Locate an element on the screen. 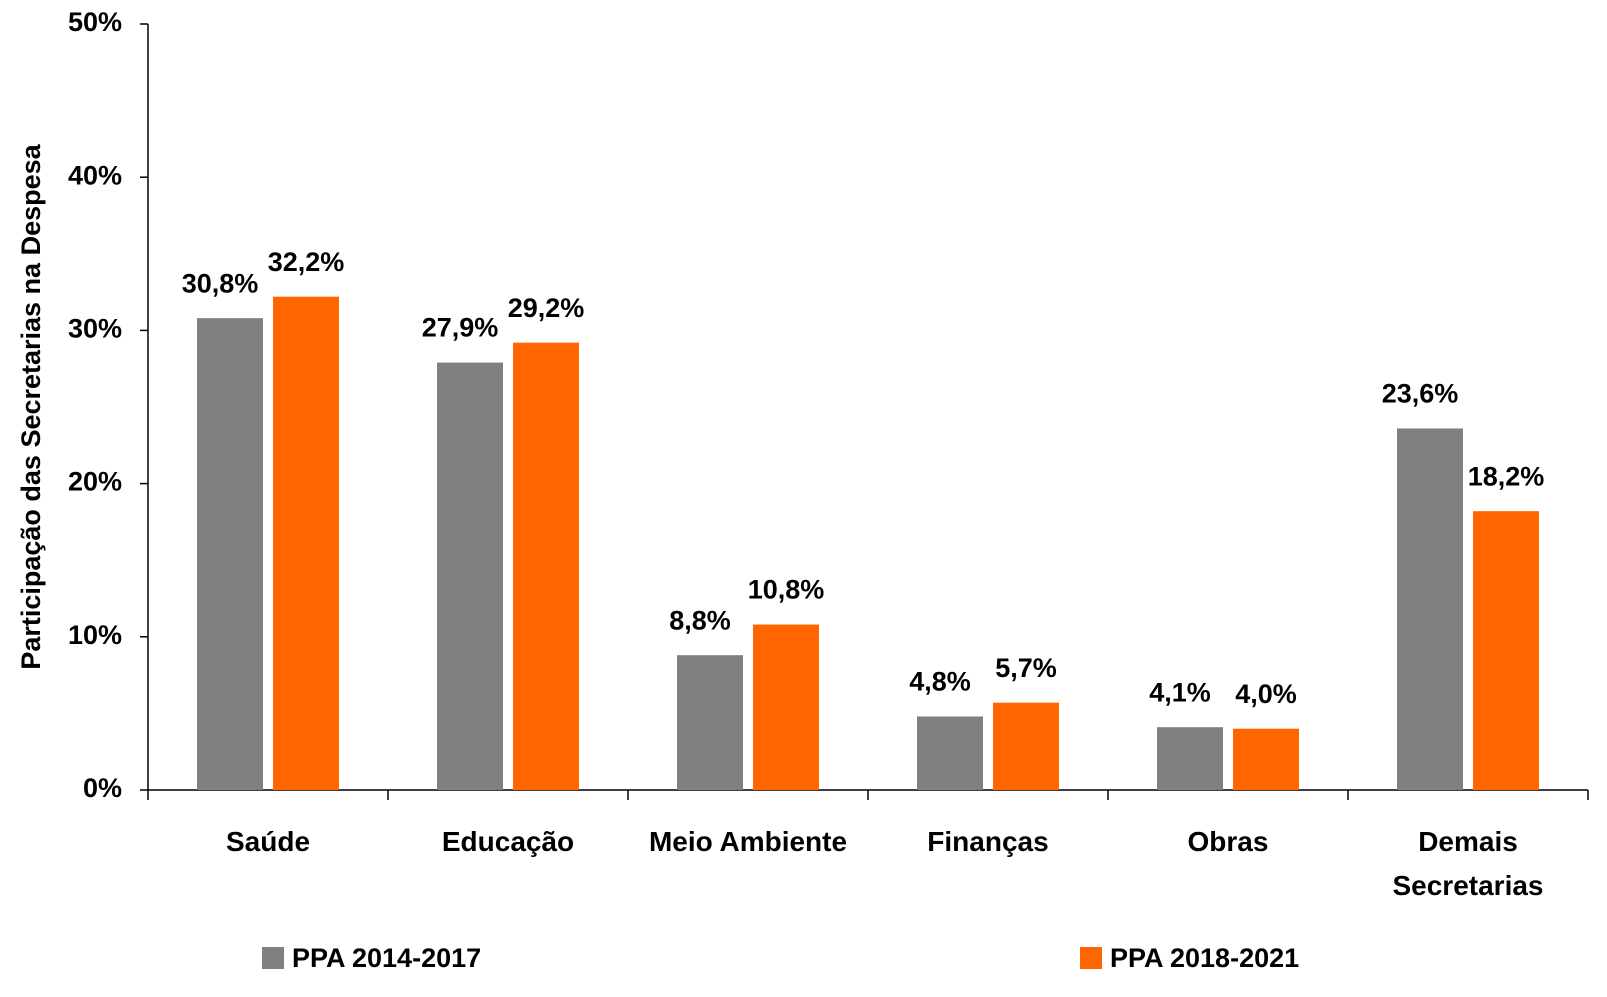 The height and width of the screenshot is (997, 1607). value-label: 23,6% is located at coordinates (1420, 394).